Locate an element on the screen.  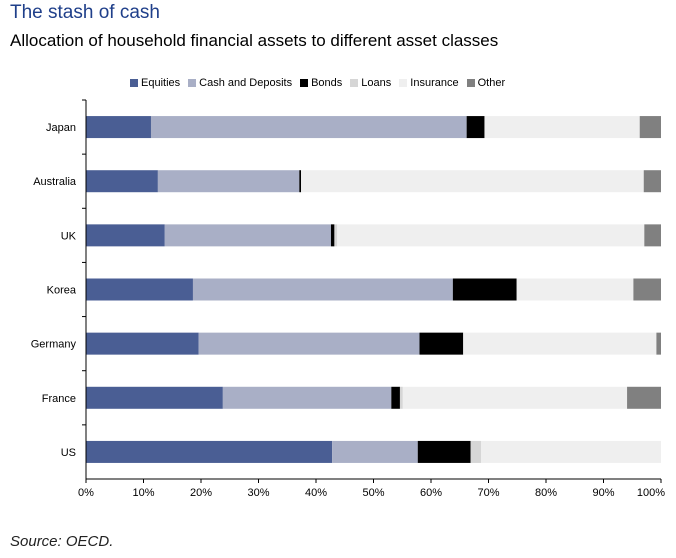
category-label: Japan is located at coordinates (61, 128).